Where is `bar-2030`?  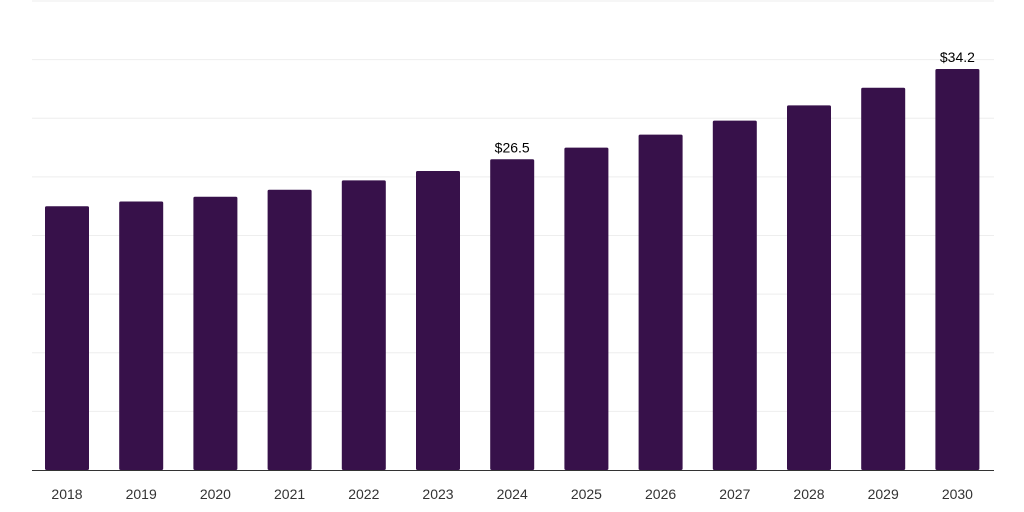
bar-2030 is located at coordinates (957, 269).